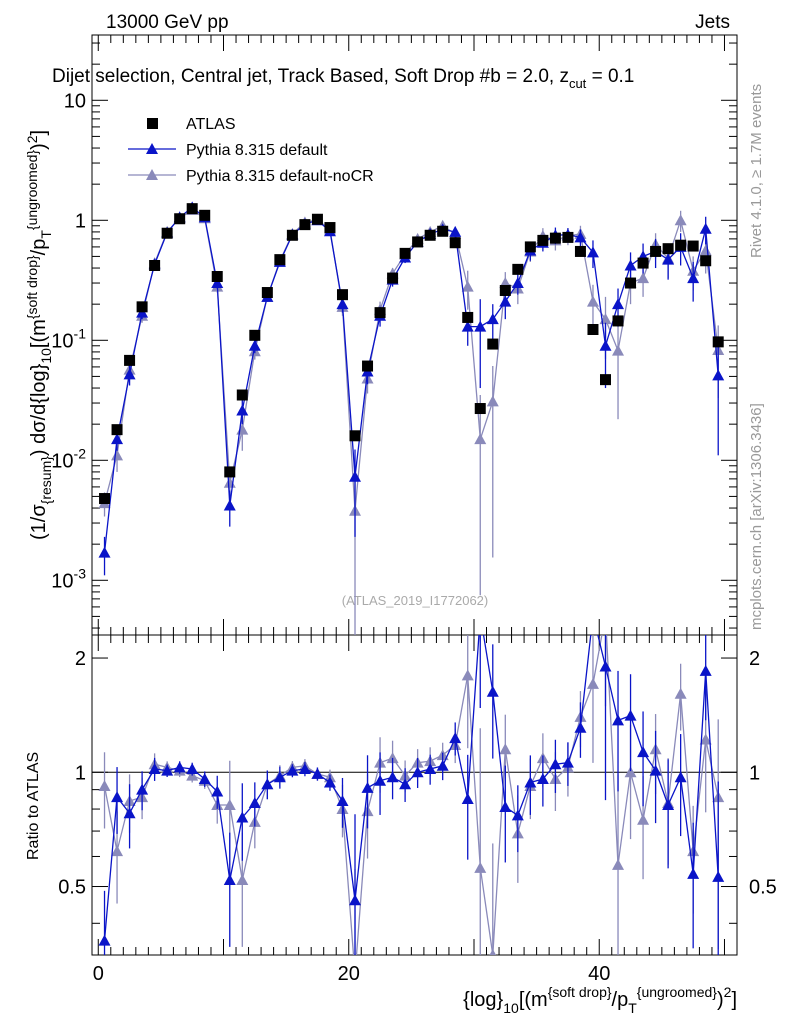 The width and height of the screenshot is (786, 1024). I want to click on ratio-y-tick-label: 2, so click(80, 659).